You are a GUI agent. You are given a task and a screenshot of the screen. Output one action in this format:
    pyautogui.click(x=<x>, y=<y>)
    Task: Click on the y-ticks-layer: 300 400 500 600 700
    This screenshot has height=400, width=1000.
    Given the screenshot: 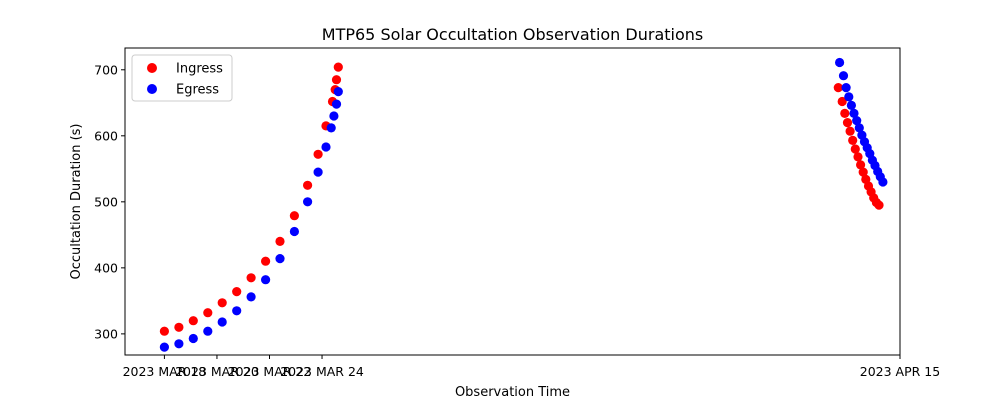 What is the action you would take?
    pyautogui.click(x=109, y=201)
    